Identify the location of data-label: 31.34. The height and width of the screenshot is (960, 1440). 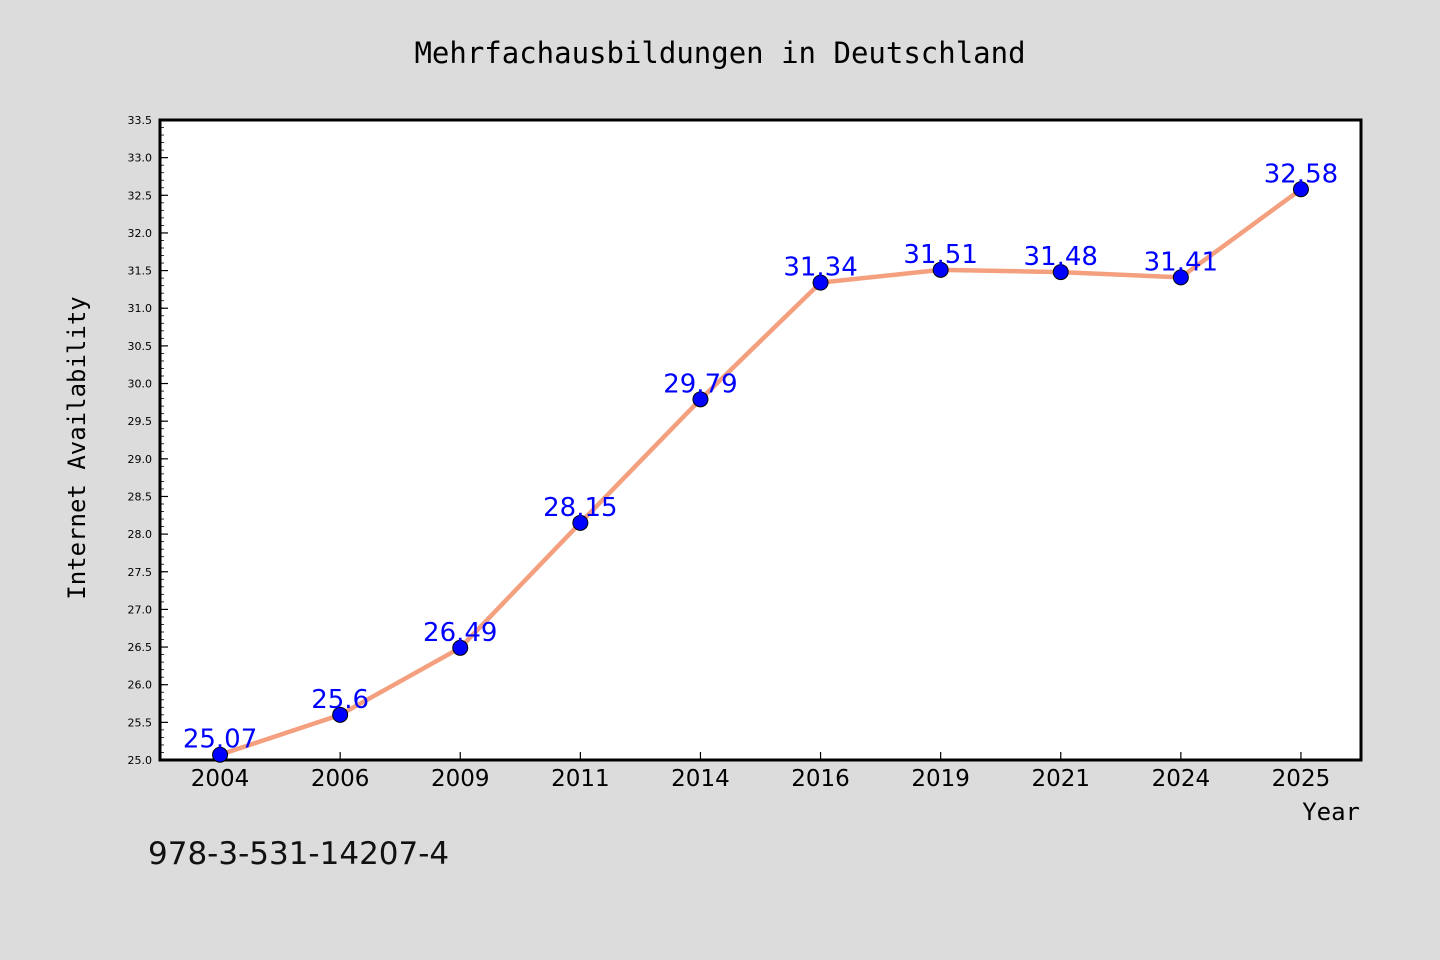
(820, 268).